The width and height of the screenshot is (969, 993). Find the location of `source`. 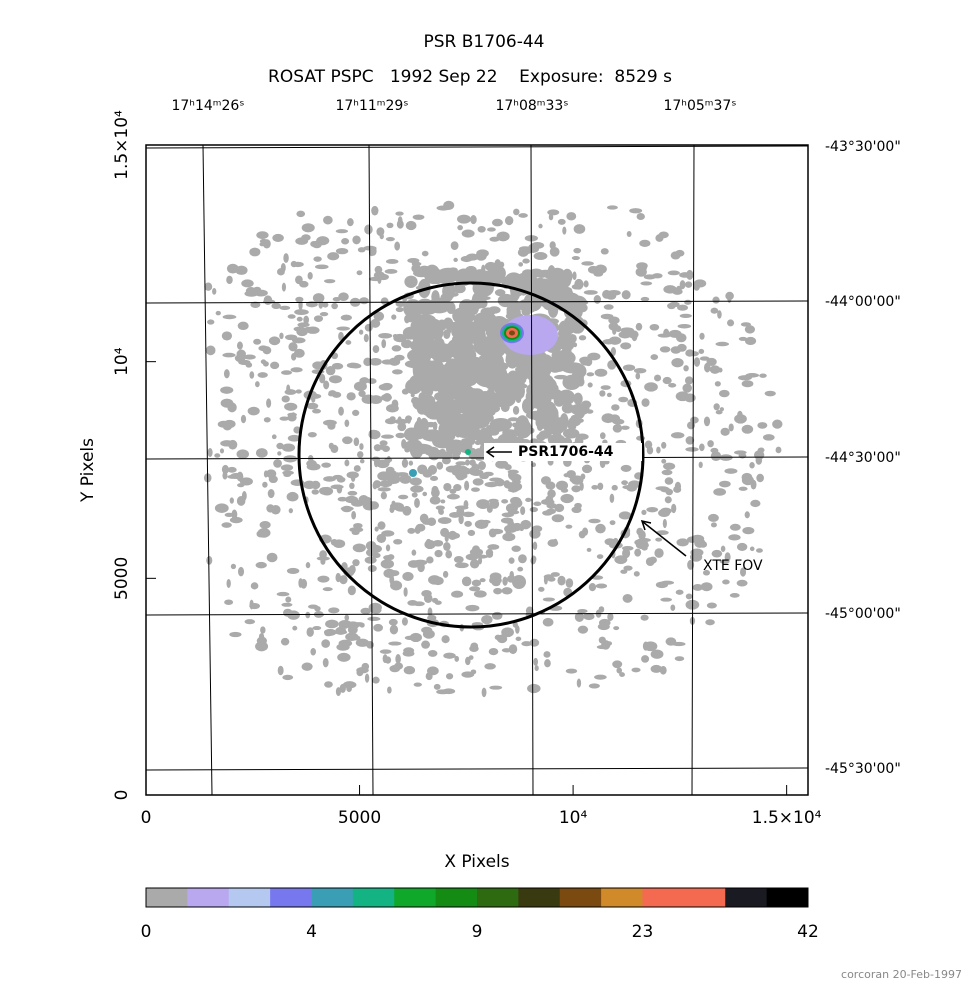

source is located at coordinates (512, 333).